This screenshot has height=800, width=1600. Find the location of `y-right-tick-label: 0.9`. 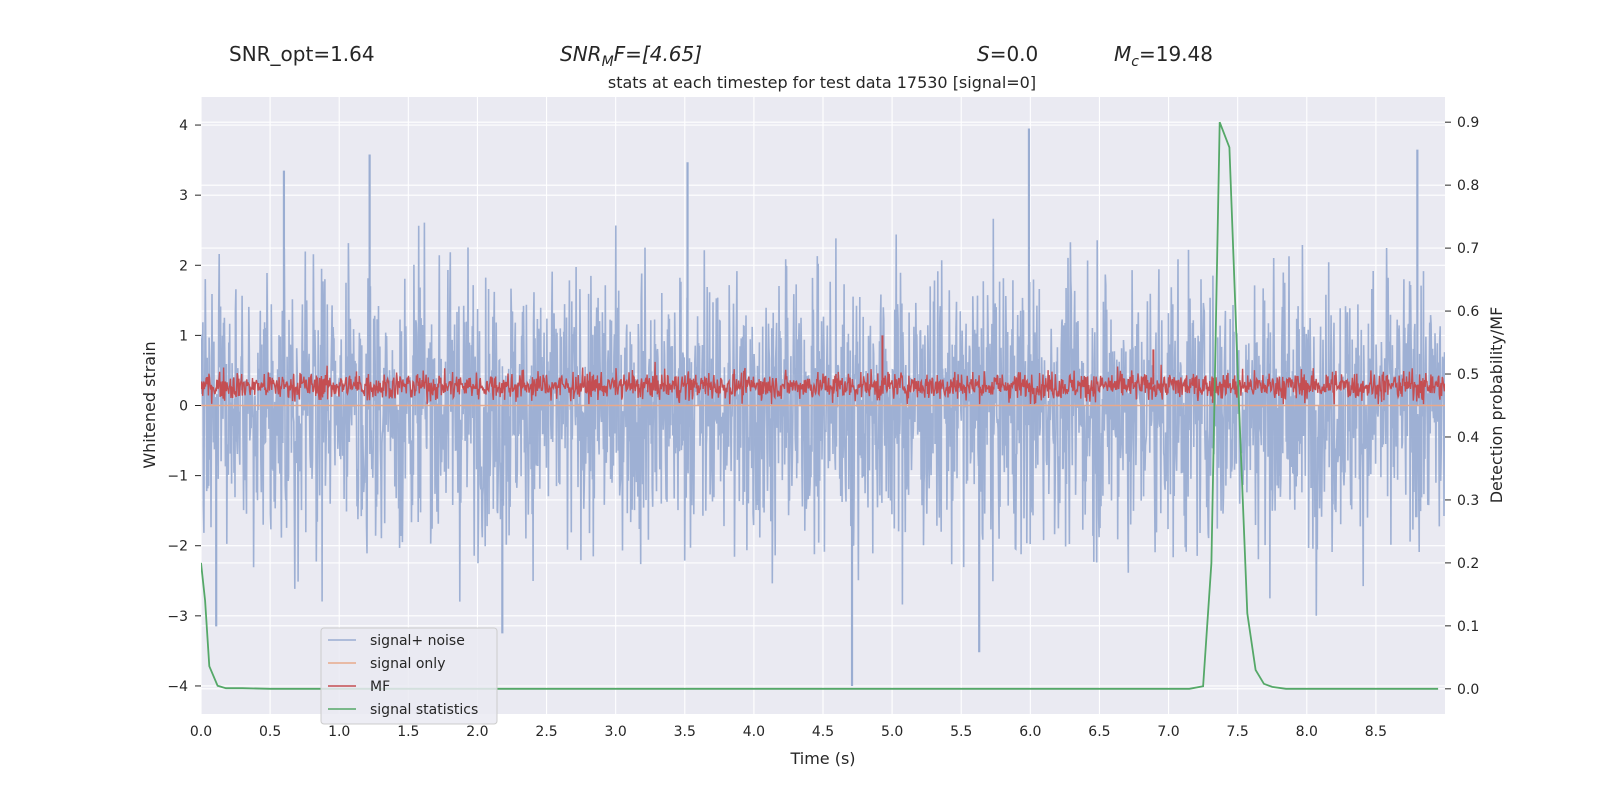

y-right-tick-label: 0.9 is located at coordinates (1468, 123).